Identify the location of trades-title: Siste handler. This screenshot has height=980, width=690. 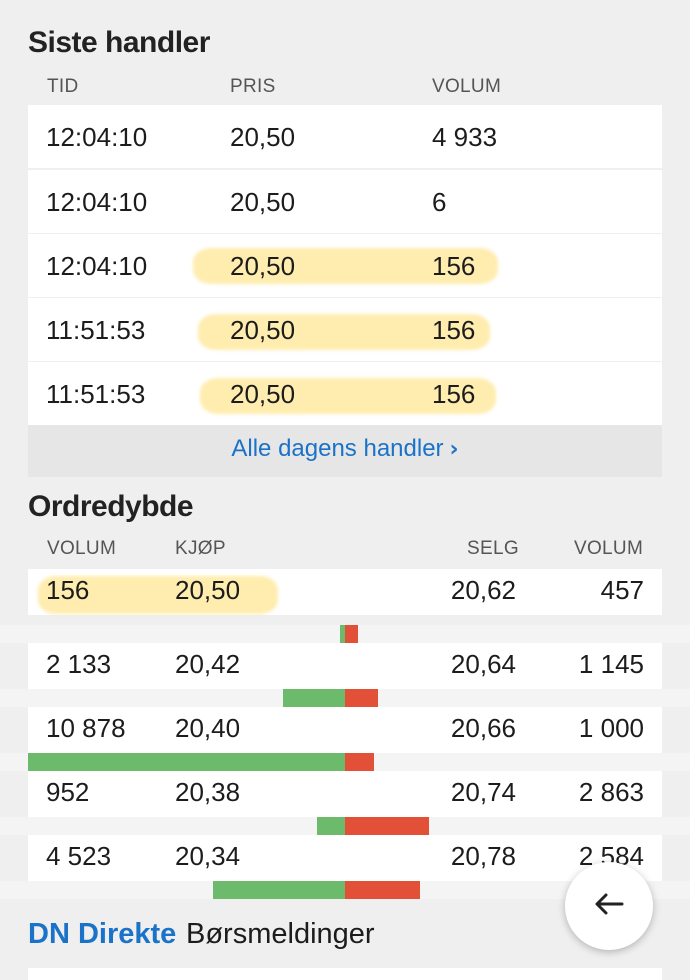
(119, 42).